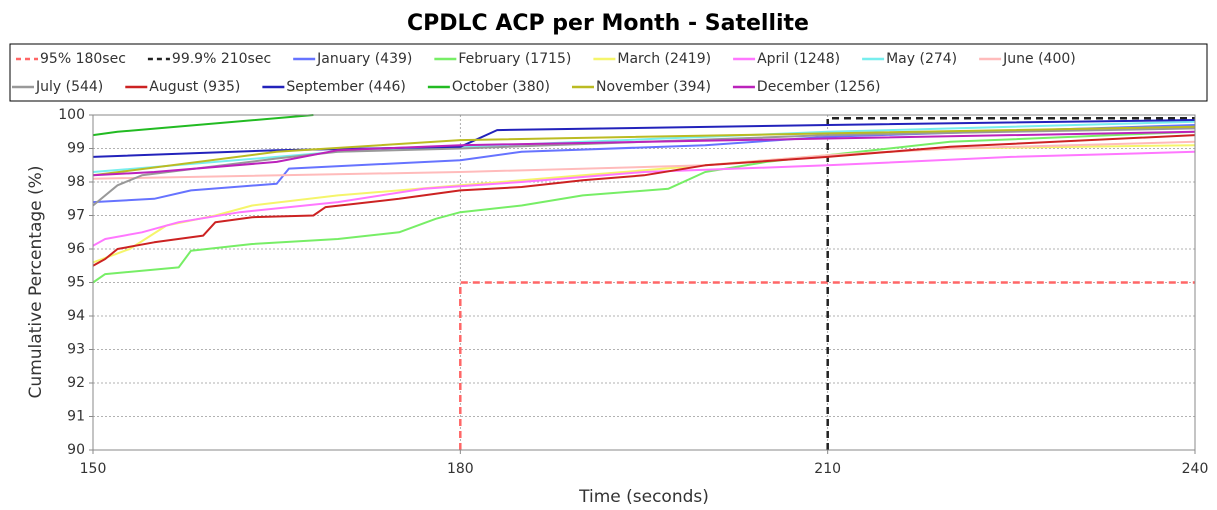  What do you see at coordinates (76, 417) in the screenshot?
I see `y-tick-label: 91` at bounding box center [76, 417].